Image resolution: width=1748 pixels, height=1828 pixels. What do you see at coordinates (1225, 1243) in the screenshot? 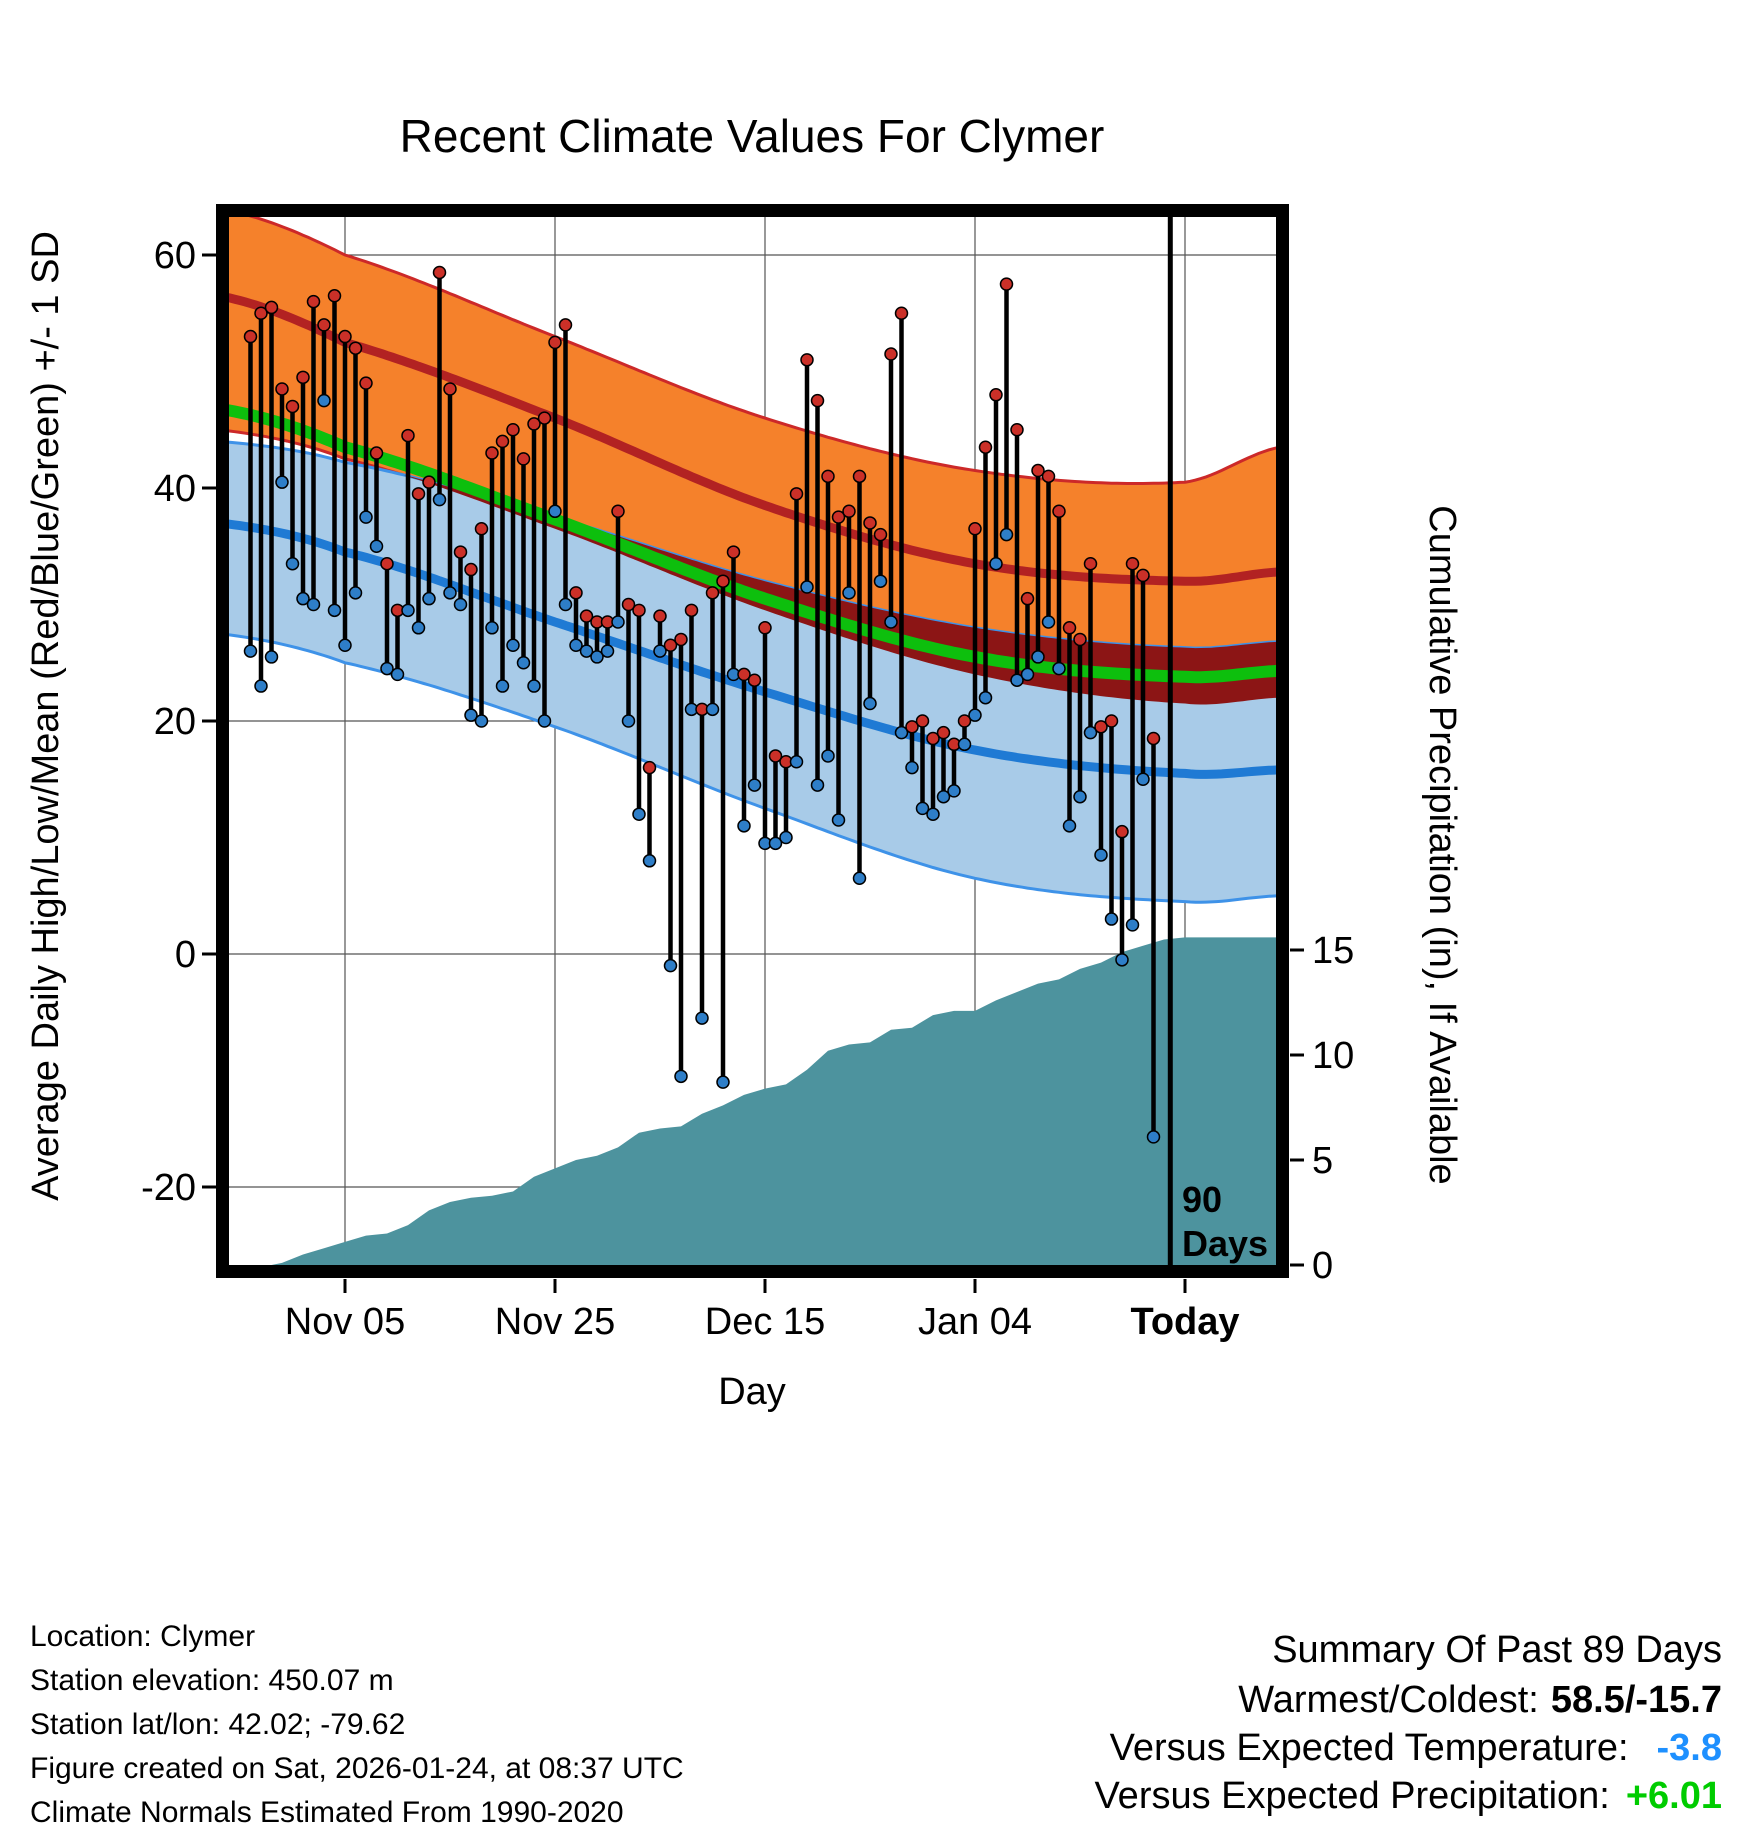
I see `ninety-days-label-line2: Days` at bounding box center [1225, 1243].